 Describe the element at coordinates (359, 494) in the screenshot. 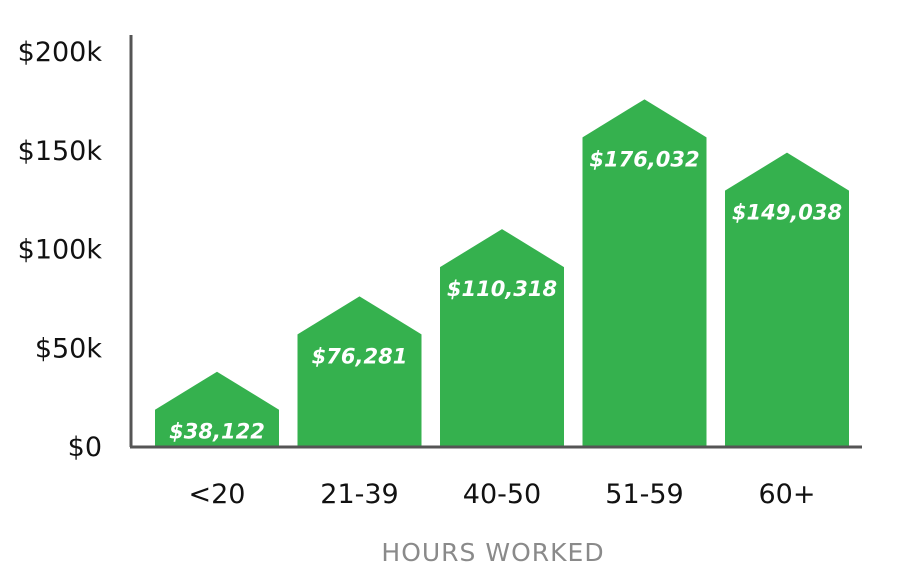

I see `x-tick-label: 21-39` at that location.